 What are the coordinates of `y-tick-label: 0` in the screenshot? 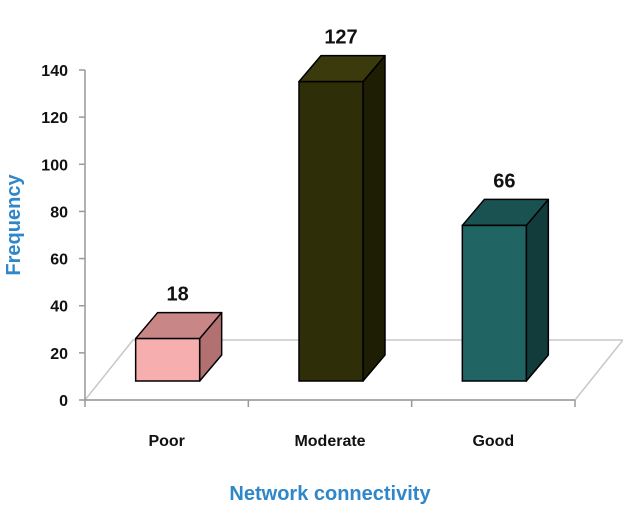 It's located at (63, 401).